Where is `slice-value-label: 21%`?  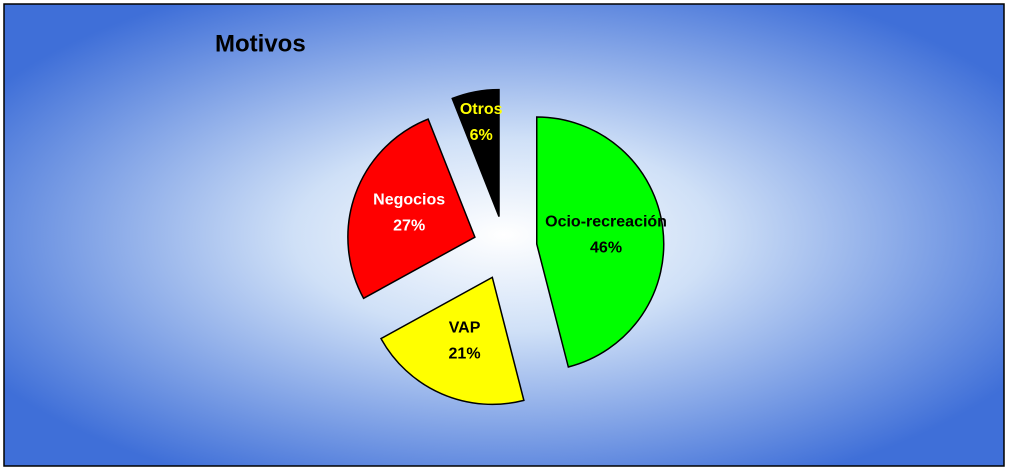 slice-value-label: 21% is located at coordinates (465, 354).